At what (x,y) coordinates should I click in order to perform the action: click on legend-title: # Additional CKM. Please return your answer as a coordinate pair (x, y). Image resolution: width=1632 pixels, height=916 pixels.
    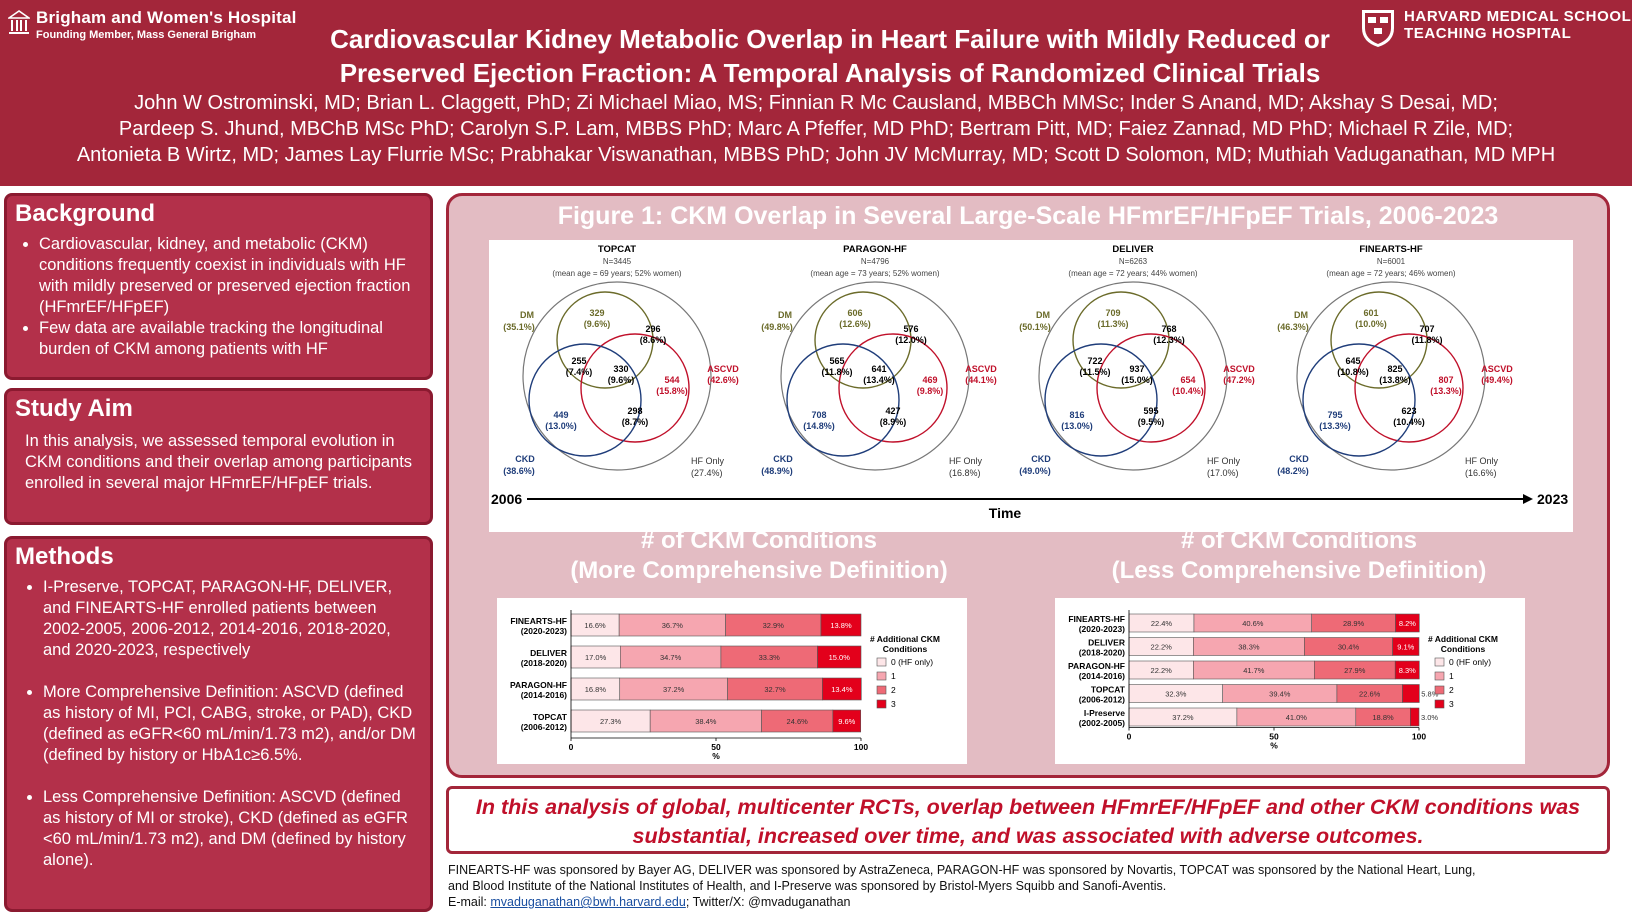
    Looking at the image, I should click on (1463, 639).